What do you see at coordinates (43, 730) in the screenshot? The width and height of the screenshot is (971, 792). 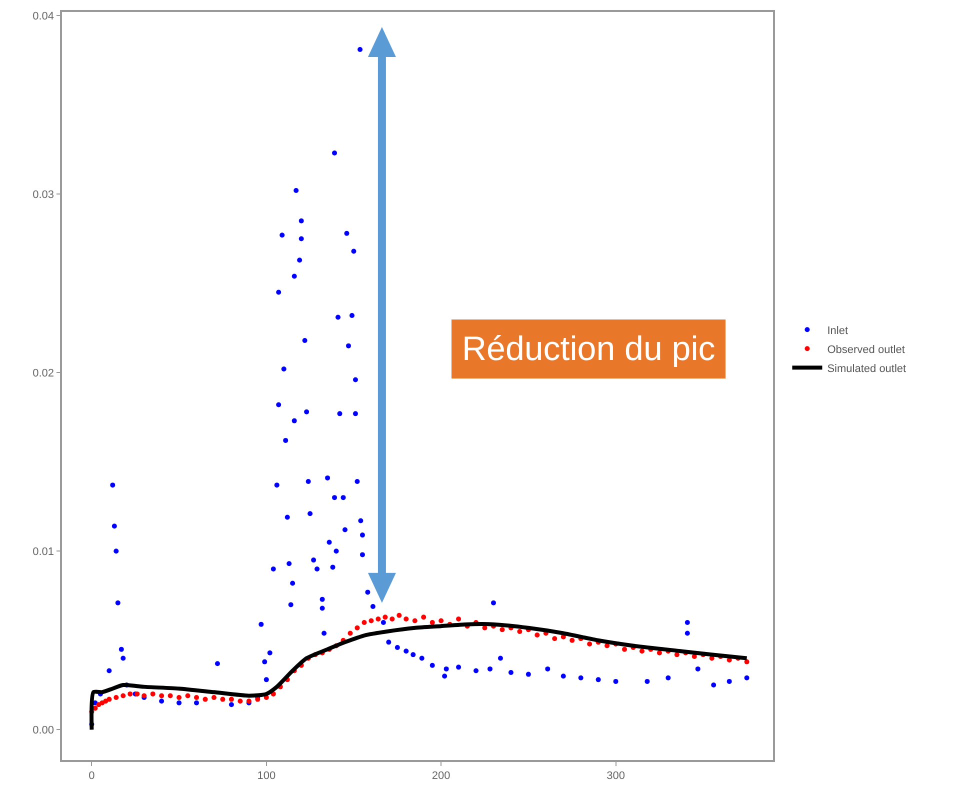 I see `y-tick-label: 0.00` at bounding box center [43, 730].